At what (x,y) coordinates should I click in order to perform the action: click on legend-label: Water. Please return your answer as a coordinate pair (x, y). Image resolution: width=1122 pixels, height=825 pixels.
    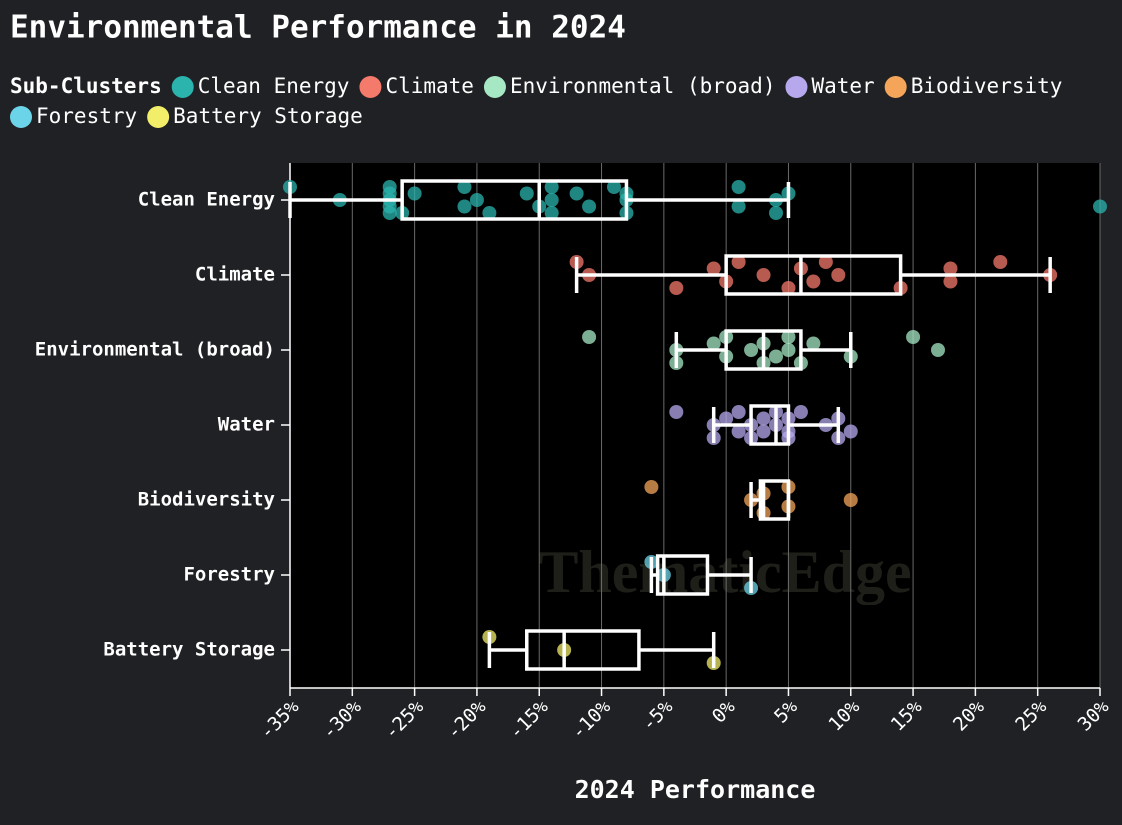
    Looking at the image, I should click on (842, 86).